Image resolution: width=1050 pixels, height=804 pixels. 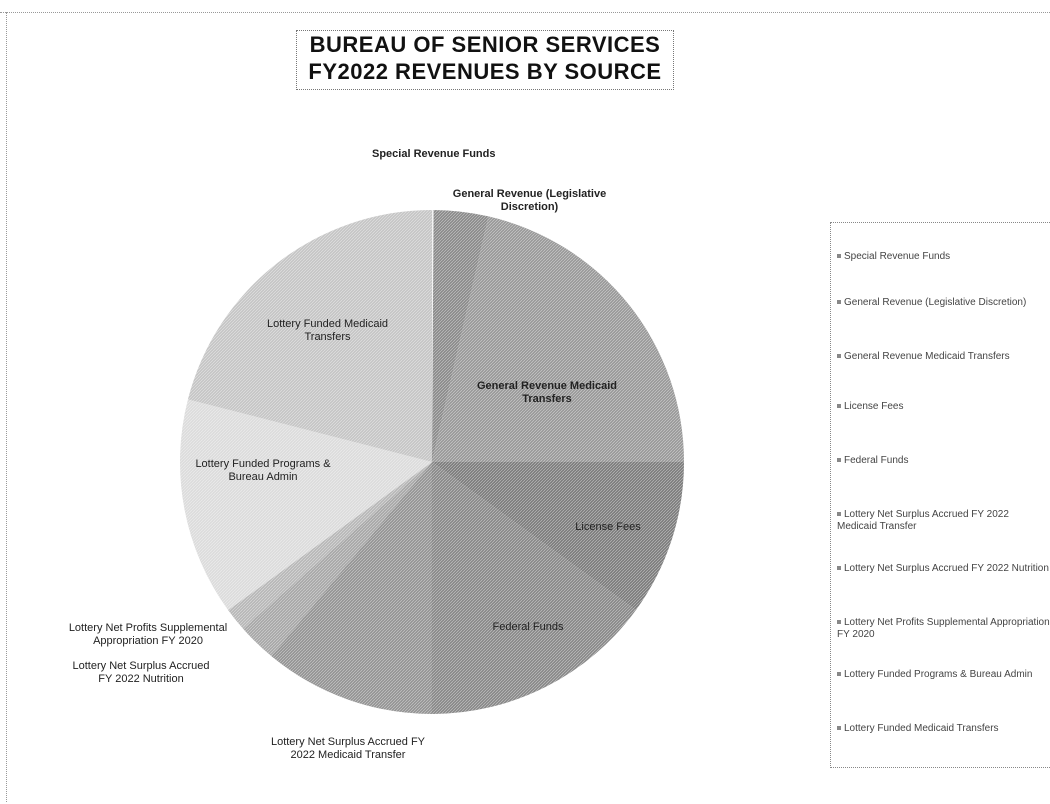 I want to click on legend-item: Lottery Funded Programs & Bureau Admin, so click(x=943, y=675).